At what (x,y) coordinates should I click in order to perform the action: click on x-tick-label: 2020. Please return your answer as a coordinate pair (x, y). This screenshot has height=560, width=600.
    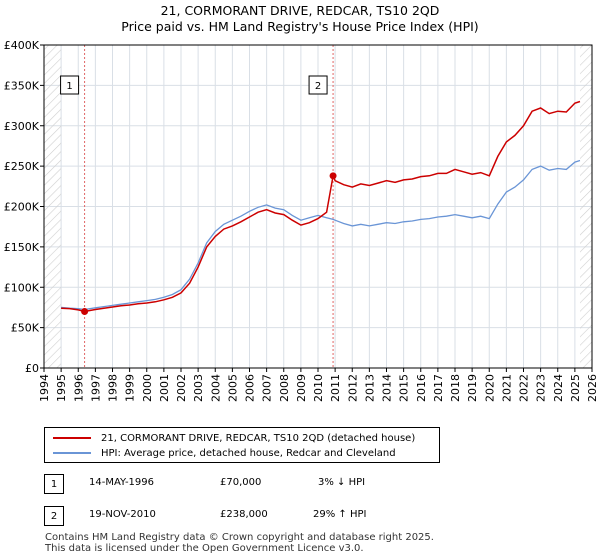
    Looking at the image, I should click on (489, 388).